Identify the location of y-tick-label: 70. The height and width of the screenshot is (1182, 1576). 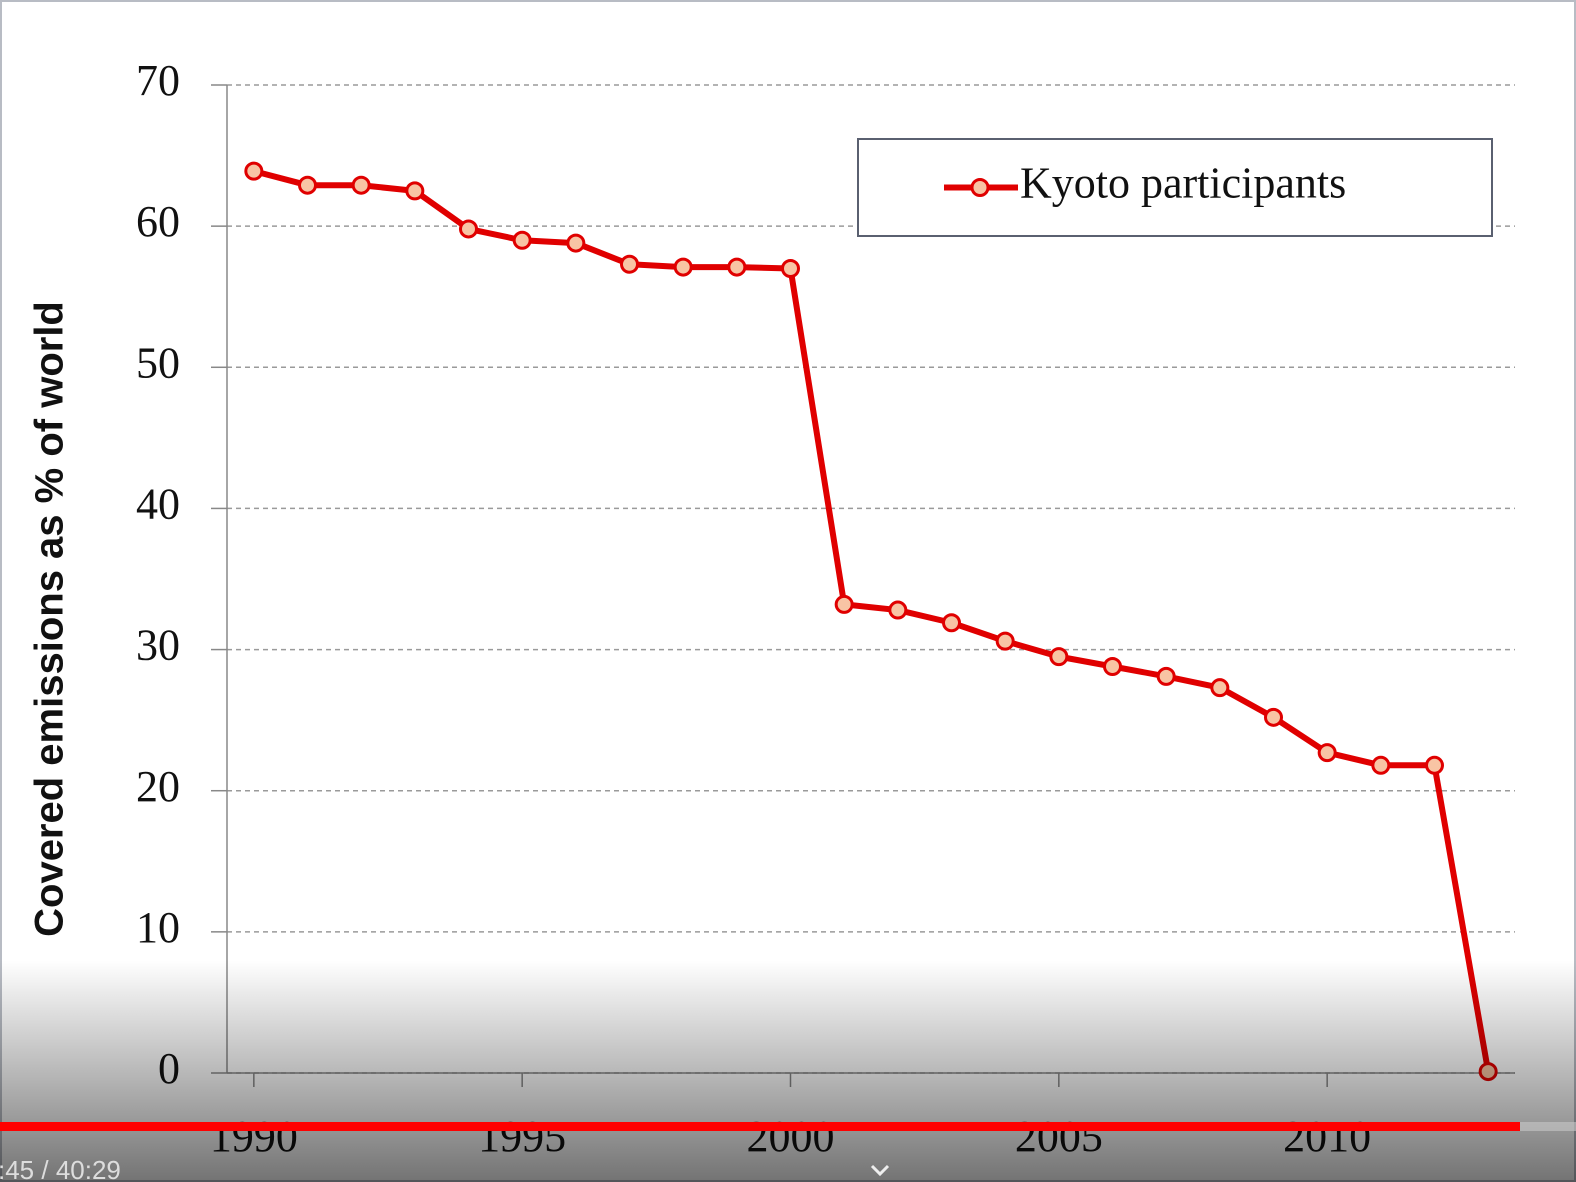
(158, 80).